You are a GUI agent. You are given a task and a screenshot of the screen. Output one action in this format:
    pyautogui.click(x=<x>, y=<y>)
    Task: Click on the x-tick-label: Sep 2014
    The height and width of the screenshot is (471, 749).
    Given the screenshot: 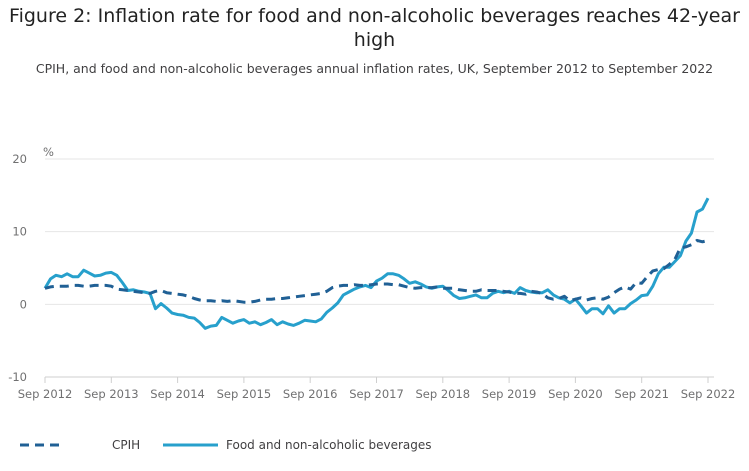 What is the action you would take?
    pyautogui.click(x=177, y=394)
    